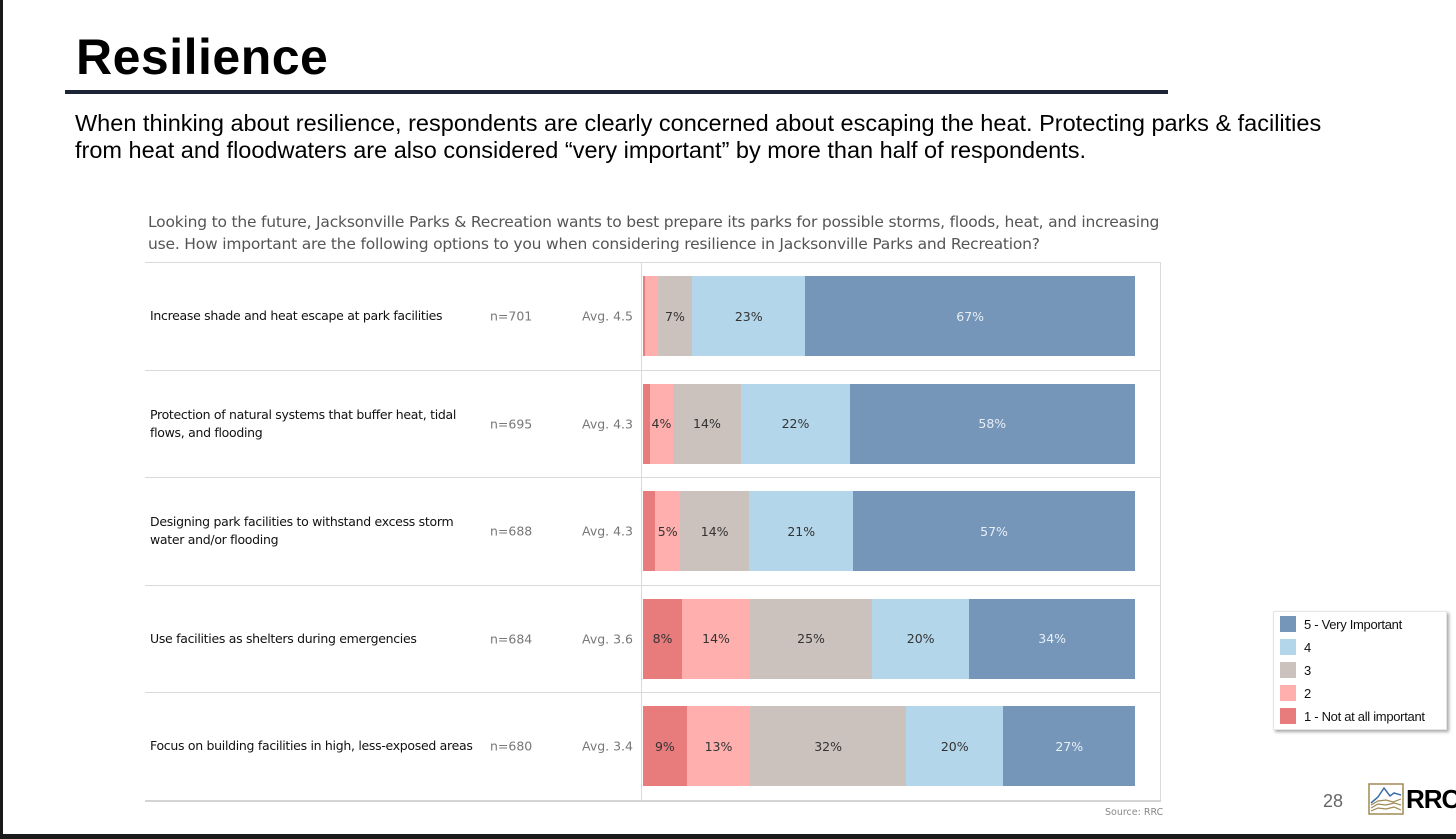  I want to click on sample-size-label: n=680, so click(511, 746).